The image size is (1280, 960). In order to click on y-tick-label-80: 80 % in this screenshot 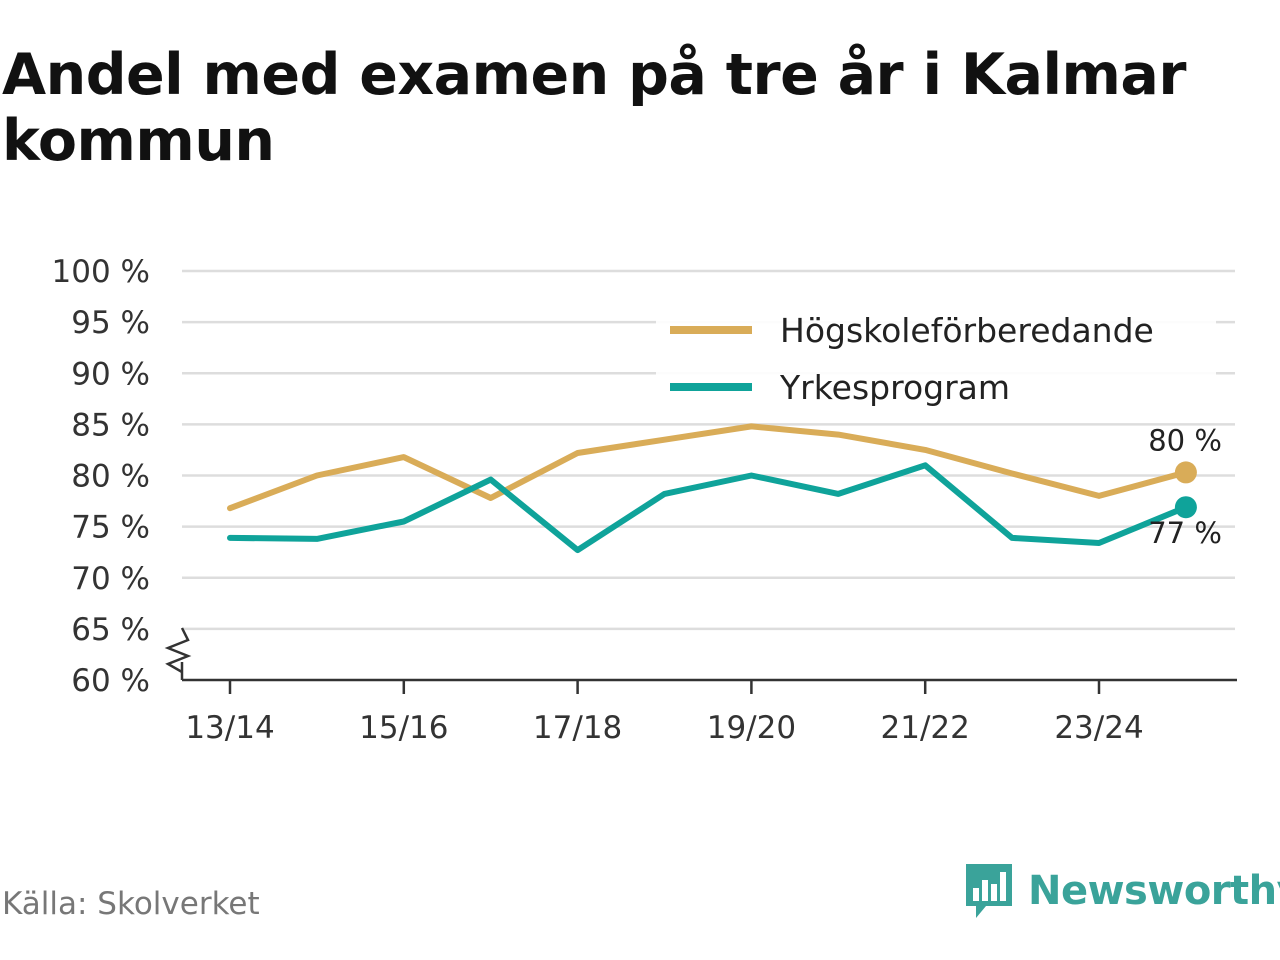, I will do `click(110, 477)`.